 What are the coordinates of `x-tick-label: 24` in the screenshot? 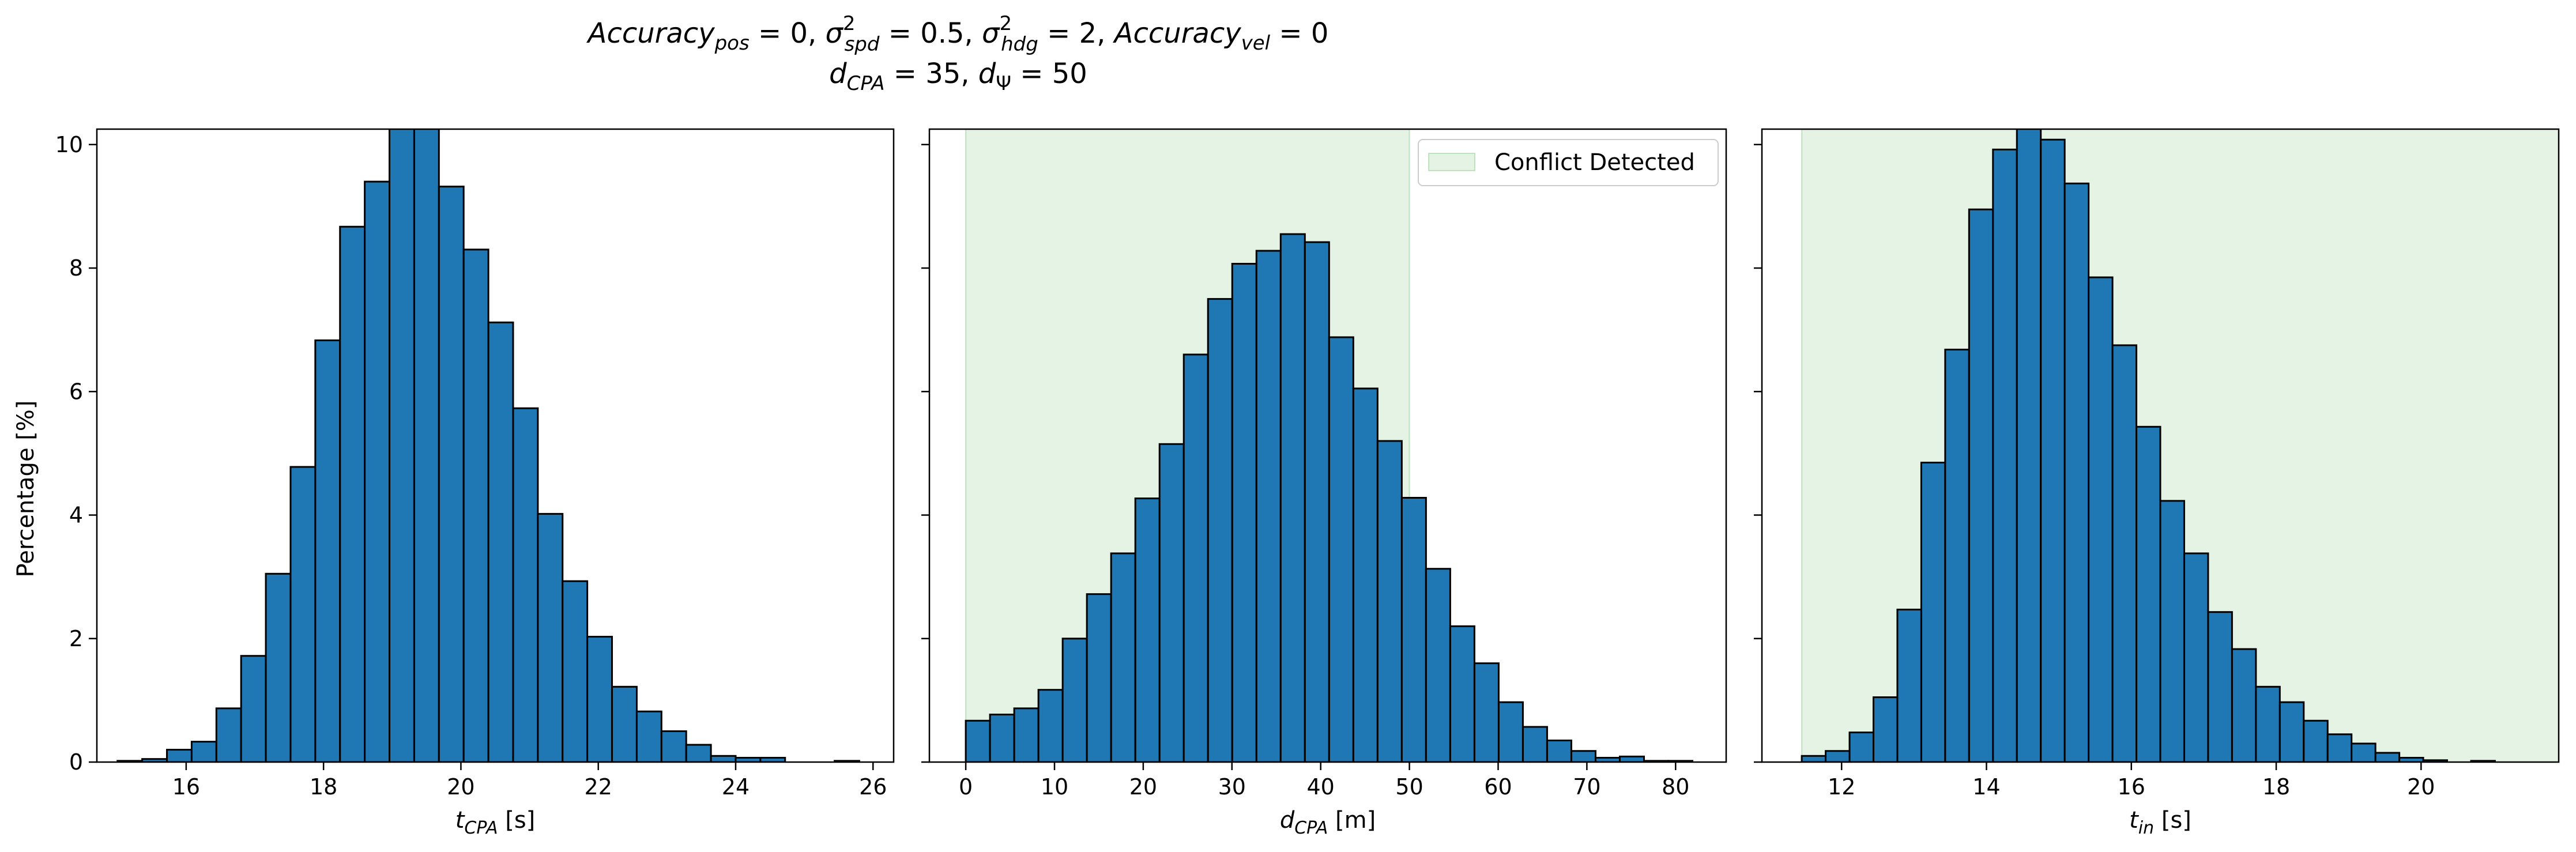 It's located at (736, 787).